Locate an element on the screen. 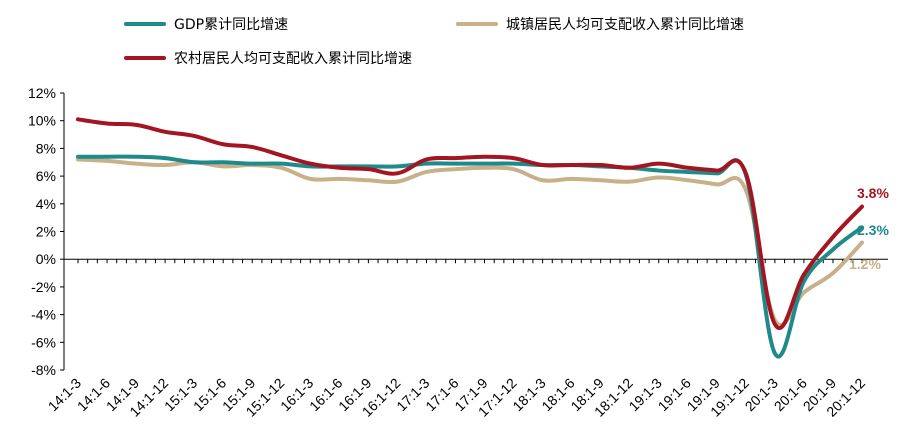 The height and width of the screenshot is (442, 904). legend-item-gdp: GDP累计同比增速 is located at coordinates (206, 24).